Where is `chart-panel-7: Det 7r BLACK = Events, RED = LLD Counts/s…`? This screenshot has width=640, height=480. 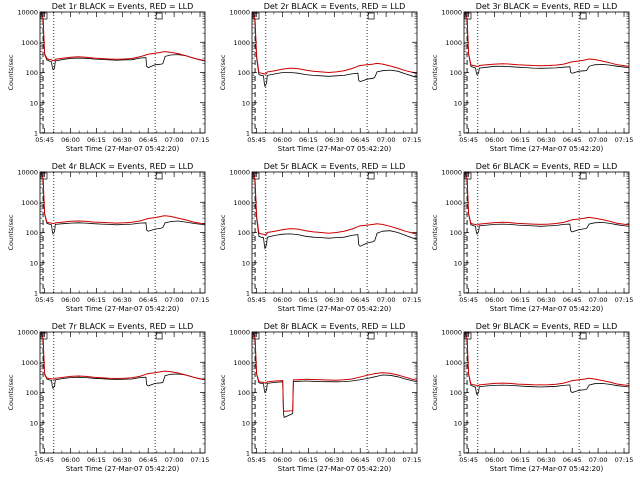 chart-panel-7: Det 7r BLACK = Events, RED = LLD Counts/s… is located at coordinates (108, 397).